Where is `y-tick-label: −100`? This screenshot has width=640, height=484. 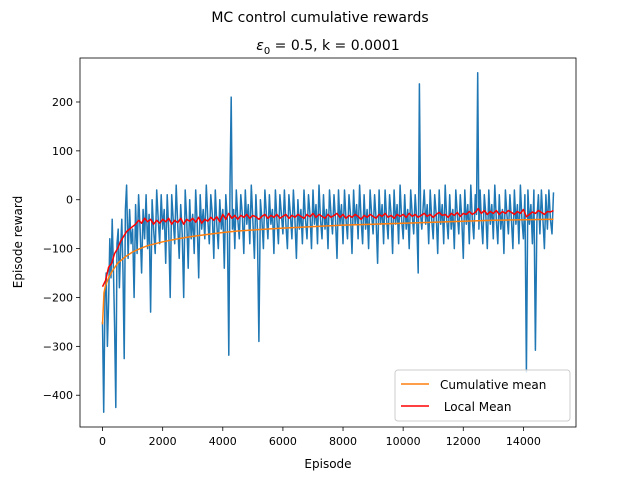
y-tick-label: −100 is located at coordinates (58, 249).